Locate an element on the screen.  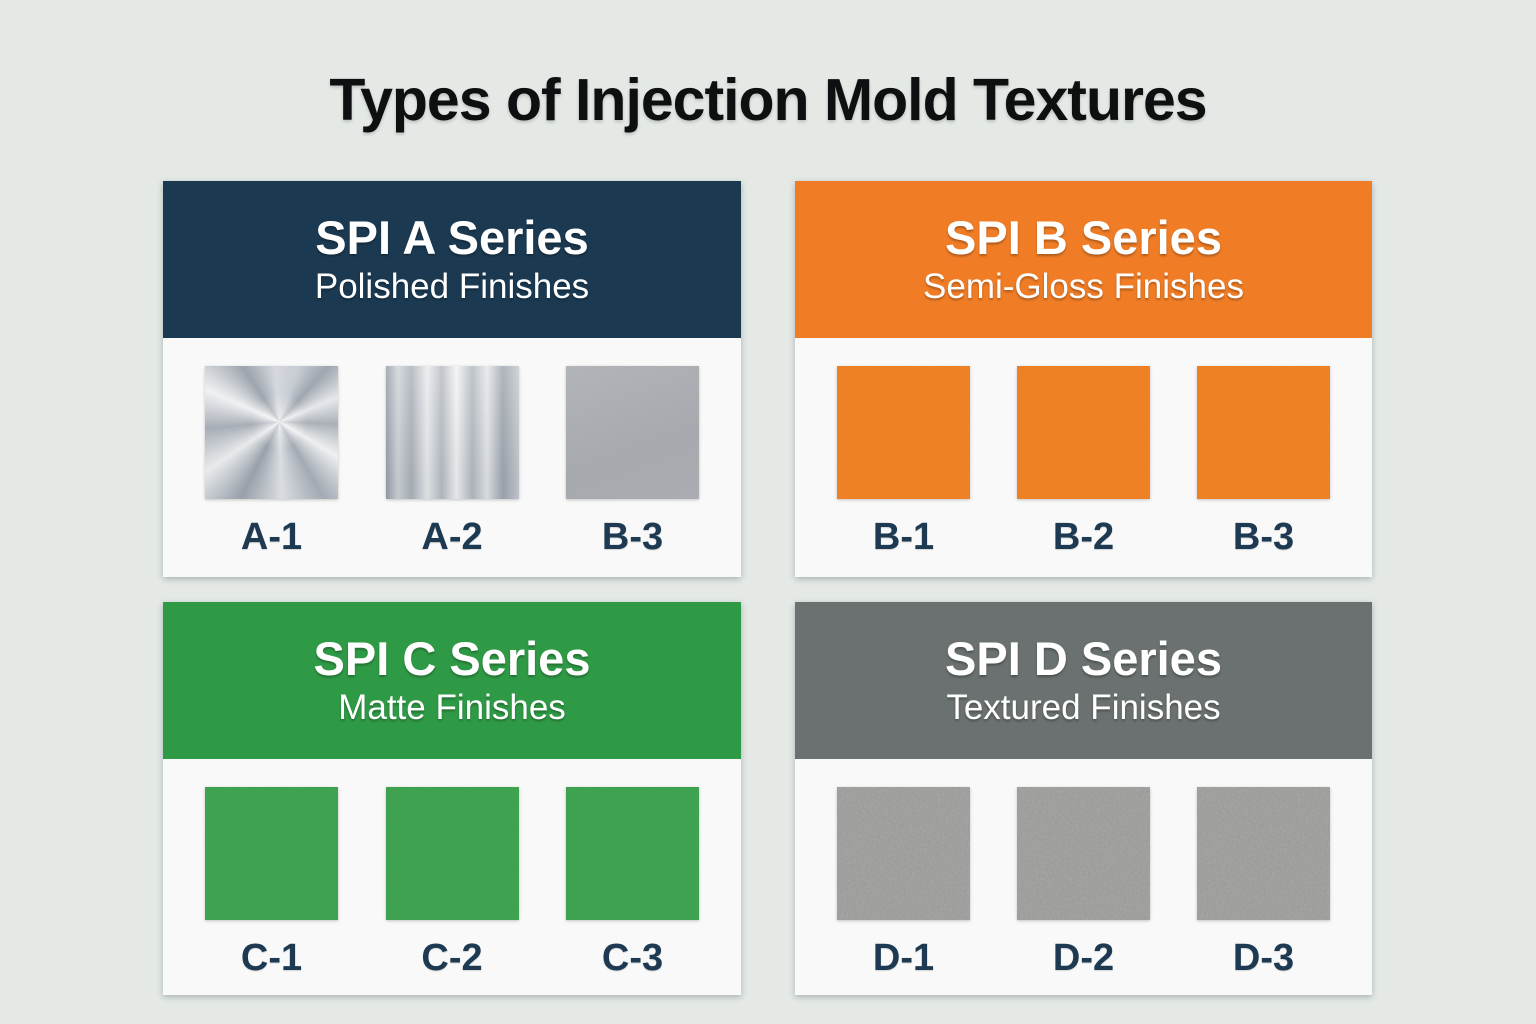
swatch-cell: D-3 is located at coordinates (1263, 891).